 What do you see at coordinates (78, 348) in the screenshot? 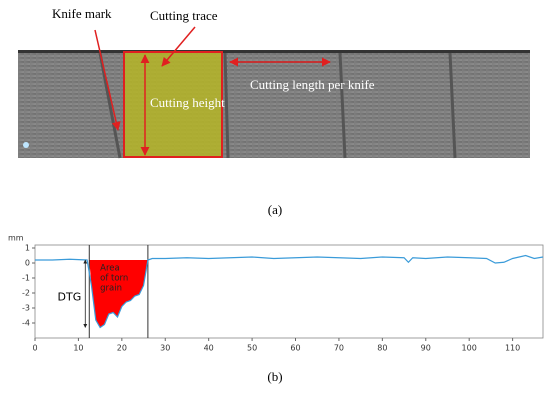
I see `x-tick-label: 10` at bounding box center [78, 348].